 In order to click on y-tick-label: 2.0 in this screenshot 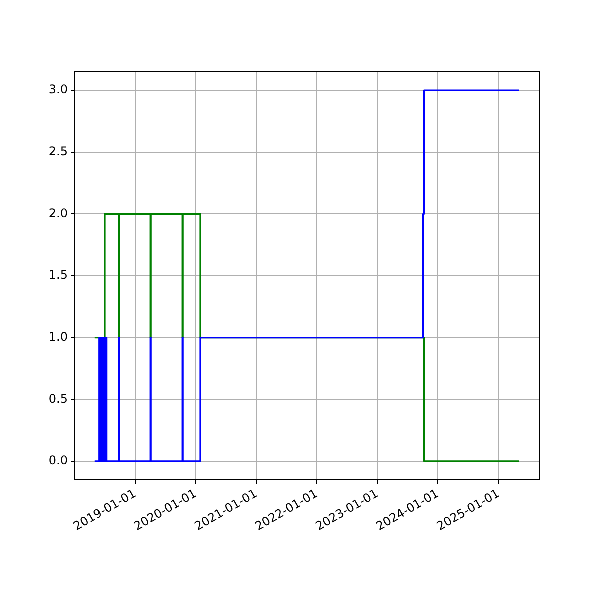, I will do `click(58, 213)`.